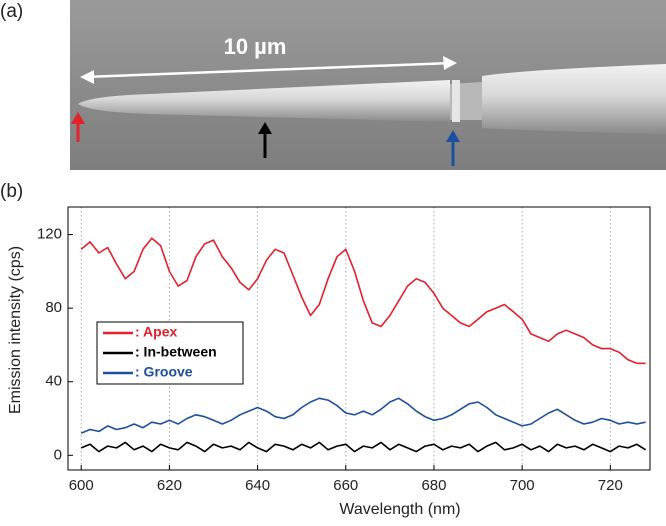 The width and height of the screenshot is (666, 526). What do you see at coordinates (176, 352) in the screenshot?
I see `legend-label: : In-between` at bounding box center [176, 352].